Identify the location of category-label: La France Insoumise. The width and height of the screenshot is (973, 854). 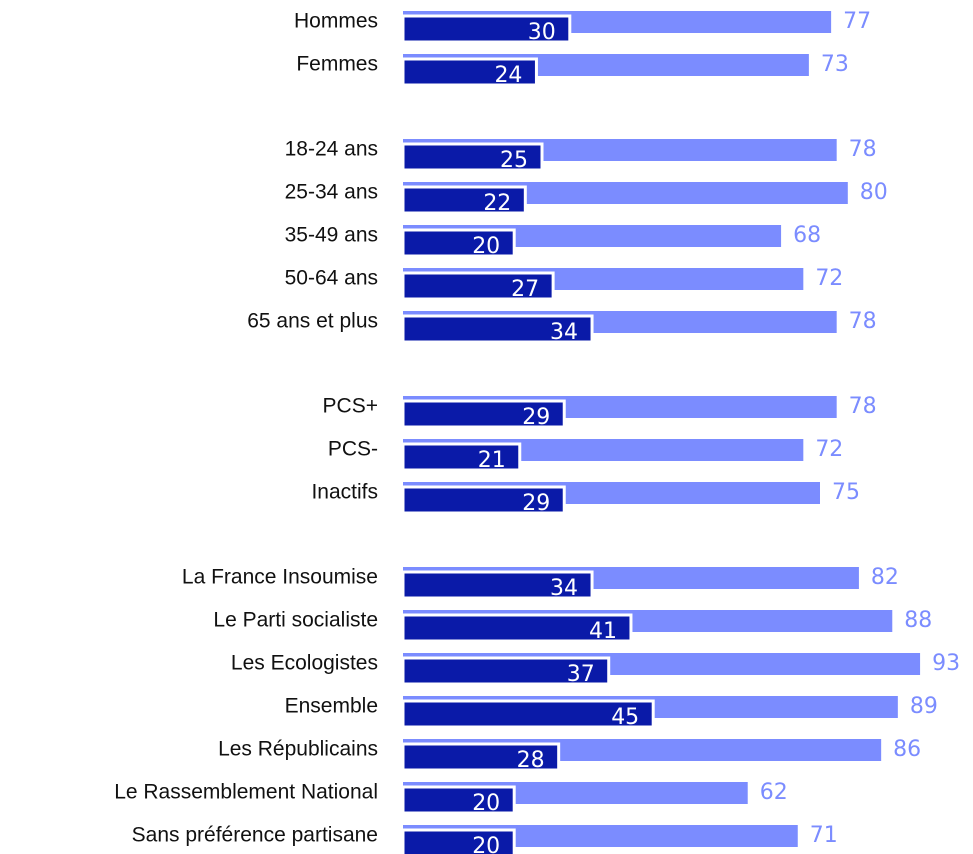
(280, 577).